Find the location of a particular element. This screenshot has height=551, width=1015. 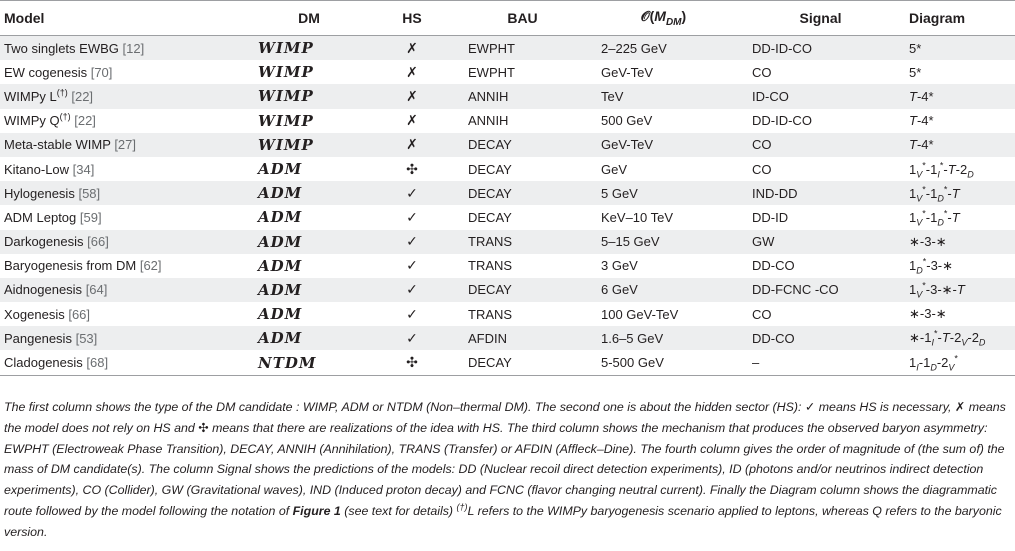

cell-model: Pangenesis [53] is located at coordinates (125, 338).